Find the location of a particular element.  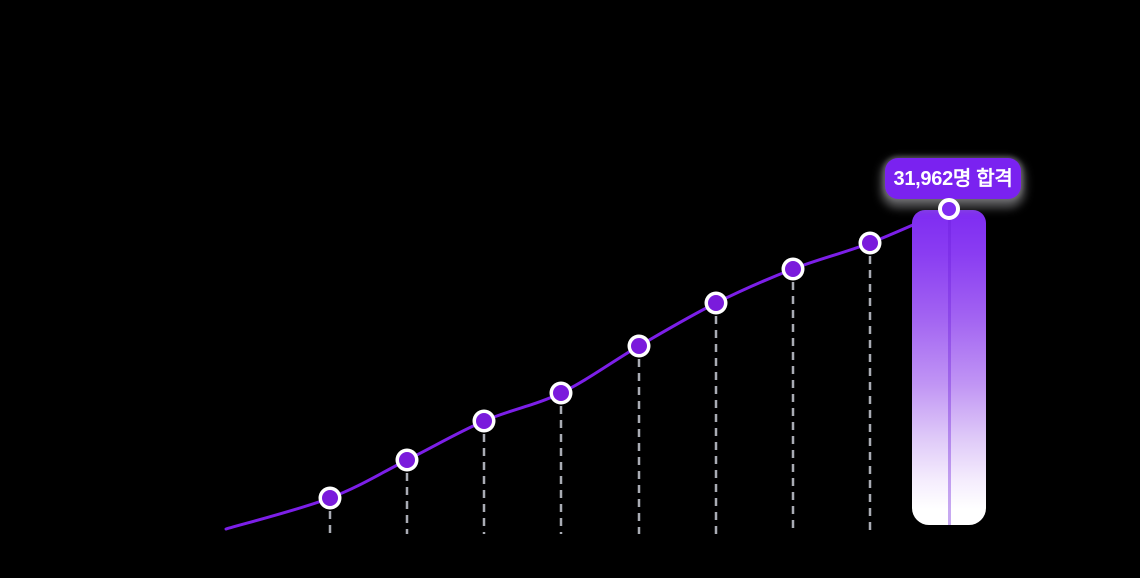

final-point-marker is located at coordinates (949, 209).